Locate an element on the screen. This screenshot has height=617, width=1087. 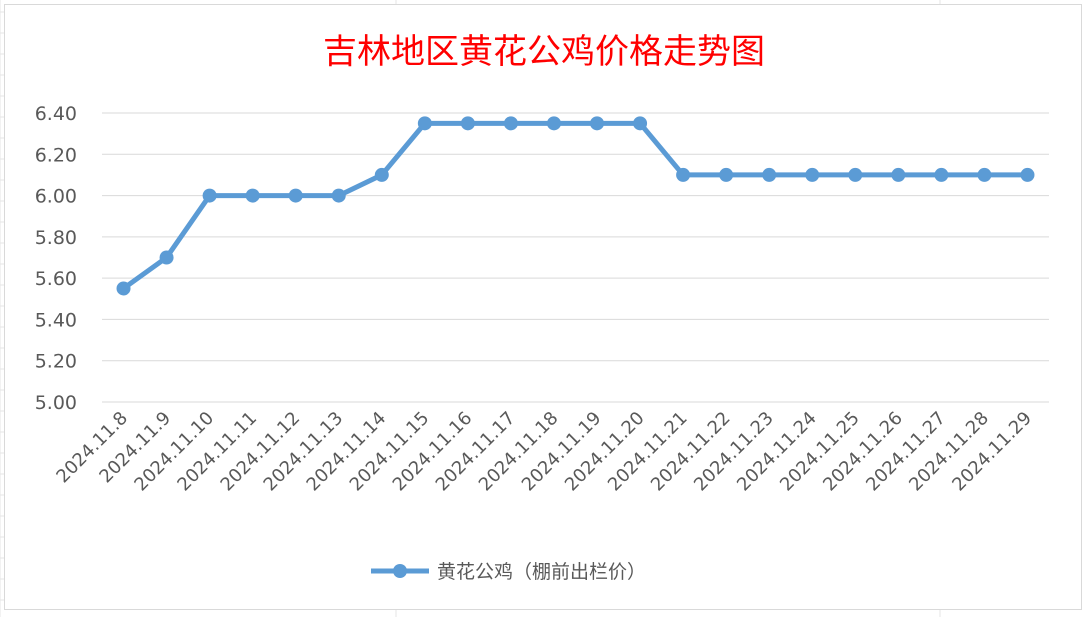
y-tick-label: 6.20 is located at coordinates (56, 155).